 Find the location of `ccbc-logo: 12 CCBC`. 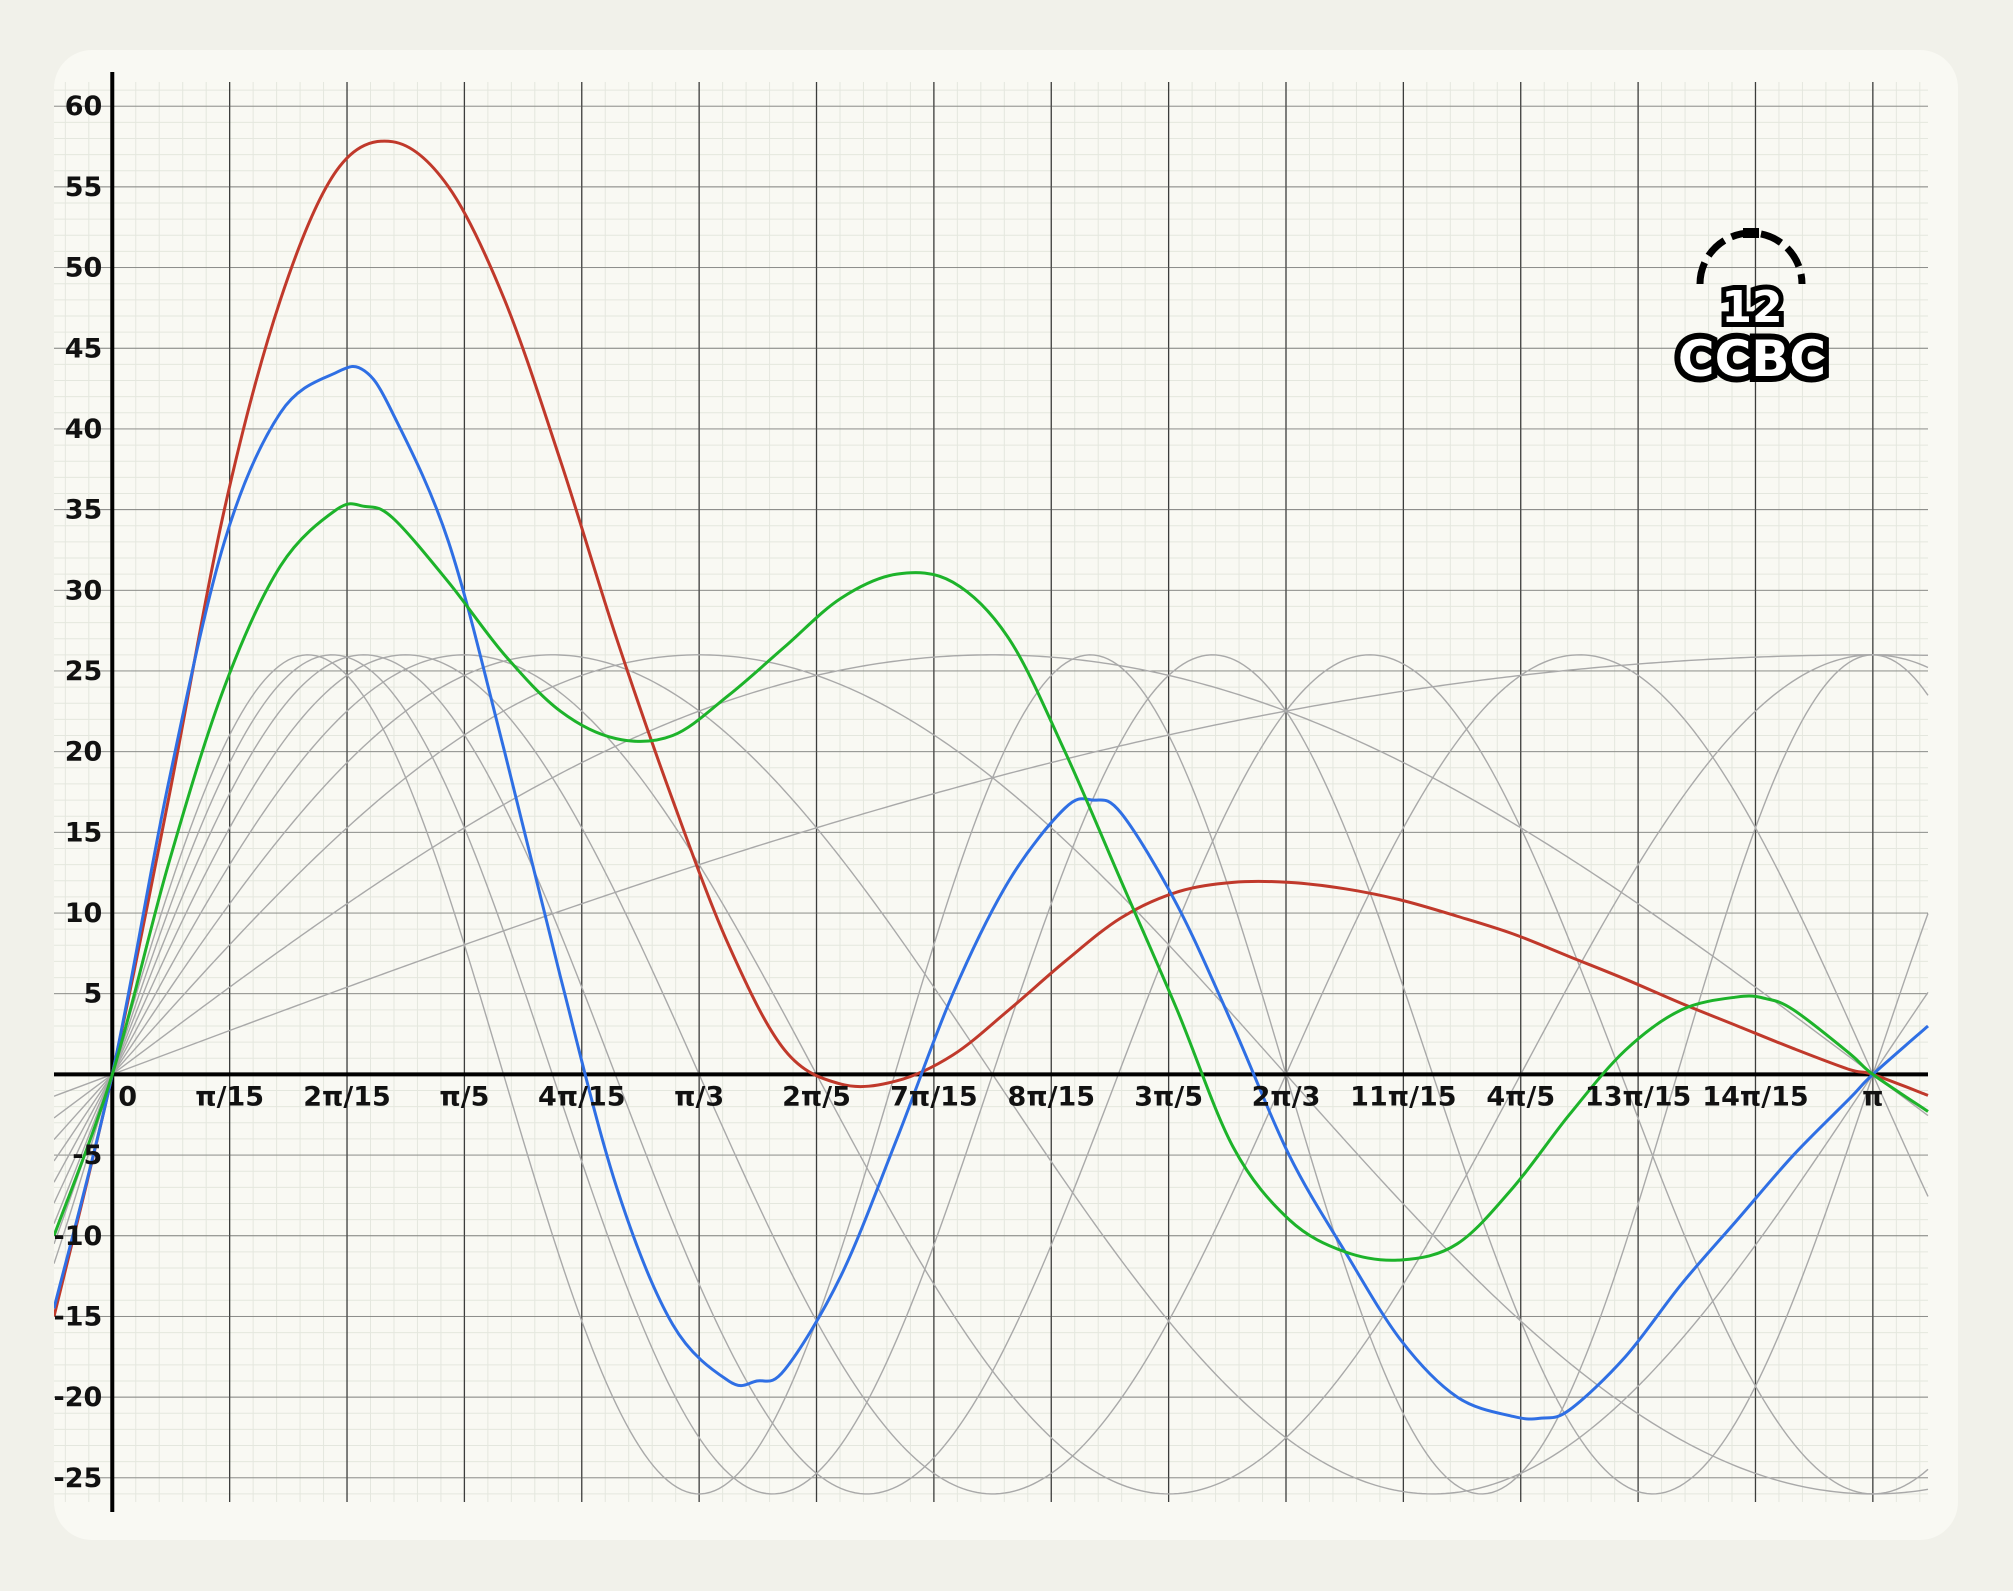

ccbc-logo: 12 CCBC is located at coordinates (1752, 311).